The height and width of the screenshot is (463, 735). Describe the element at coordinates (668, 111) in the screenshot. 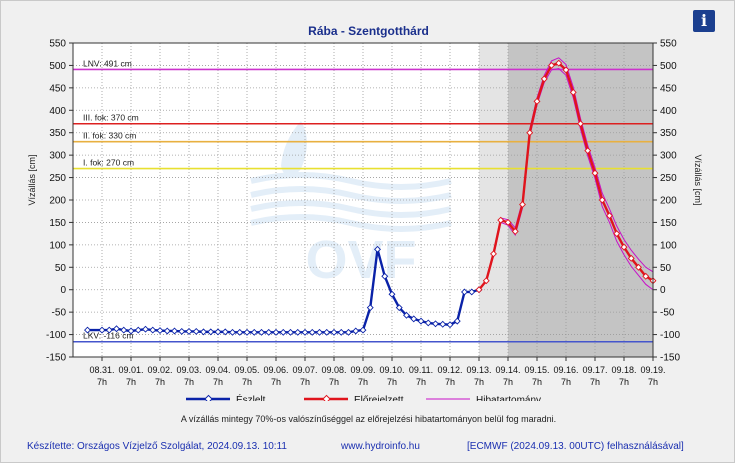

I see `y-tick-label-right: 400` at that location.